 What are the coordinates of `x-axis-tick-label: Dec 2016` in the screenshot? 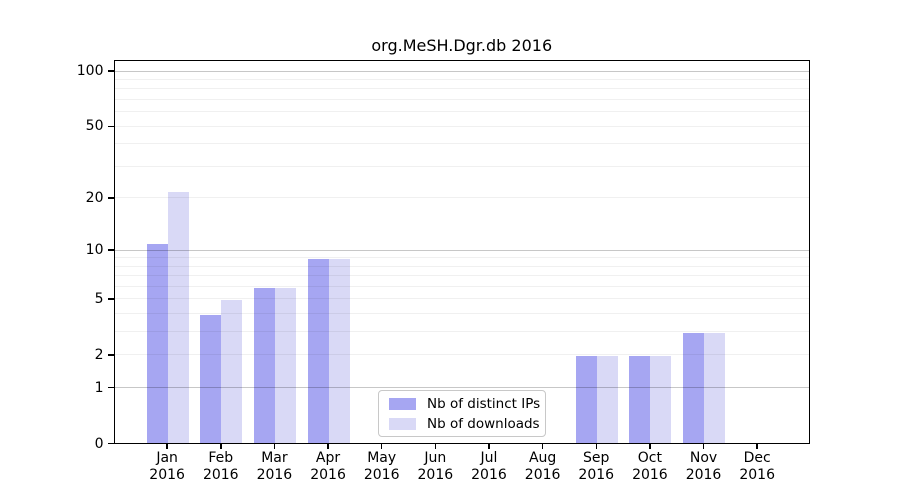 It's located at (757, 466).